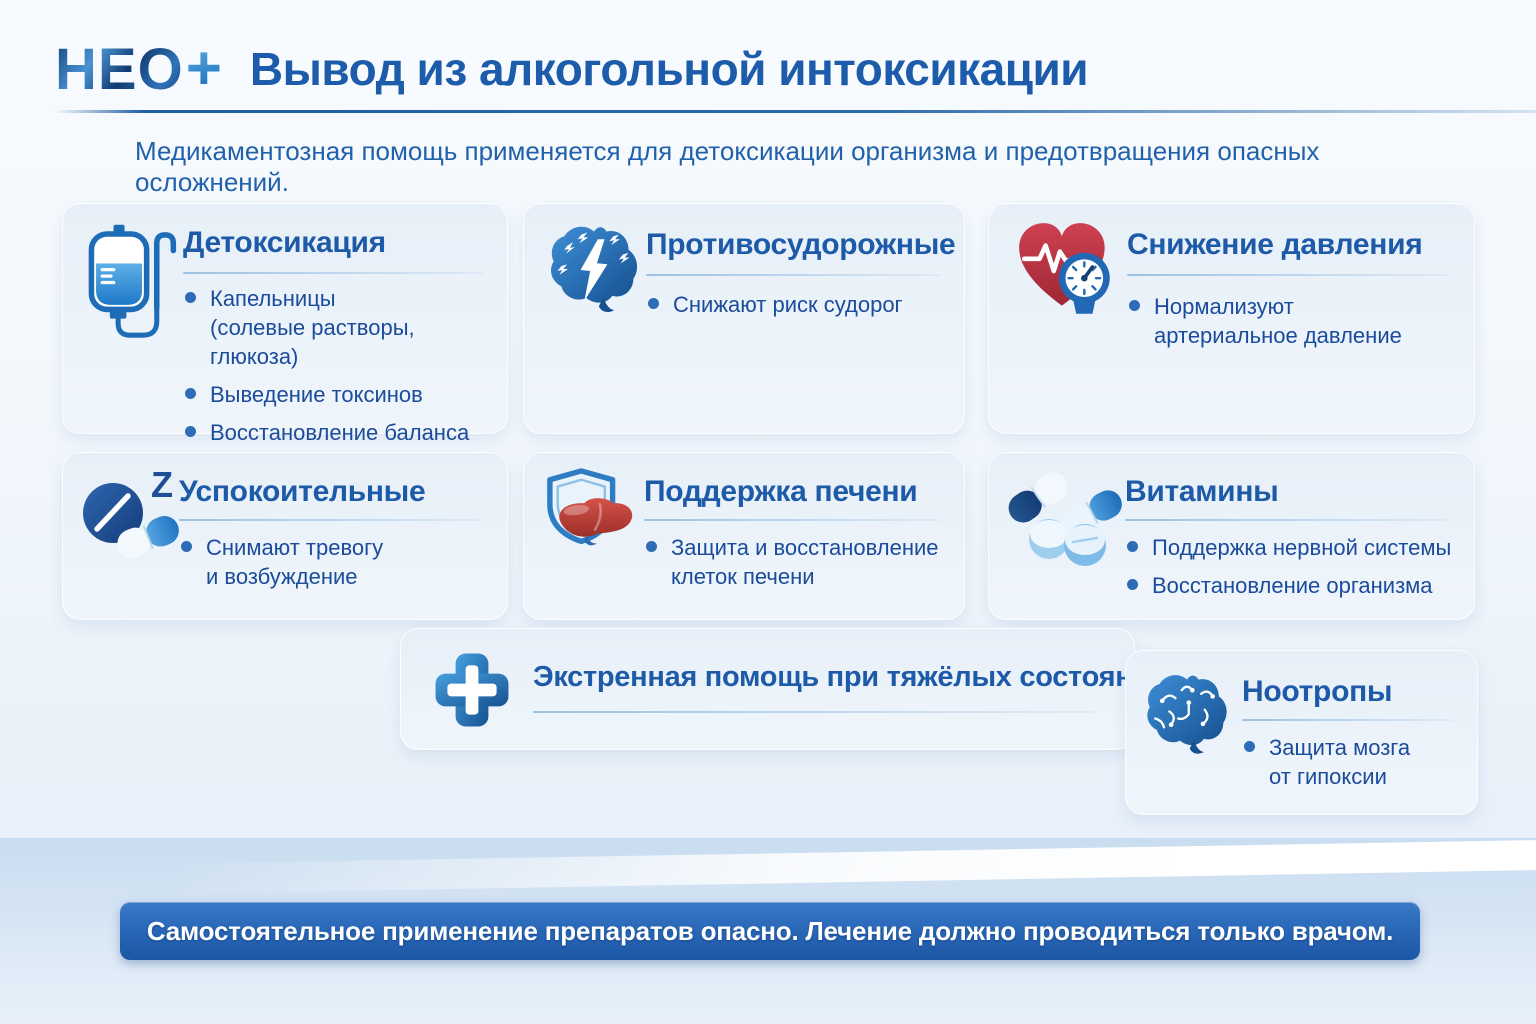 This screenshot has width=1536, height=1024. Describe the element at coordinates (203, 68) in the screenshot. I see `logo-plus-icon: +` at that location.